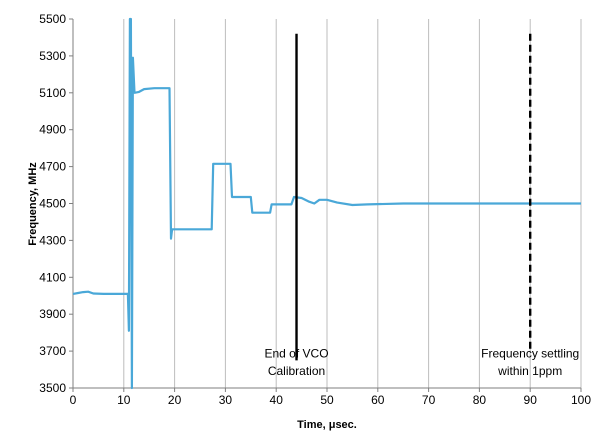 The width and height of the screenshot is (592, 444). What do you see at coordinates (52, 388) in the screenshot?
I see `y-tick-label: 3500` at bounding box center [52, 388].